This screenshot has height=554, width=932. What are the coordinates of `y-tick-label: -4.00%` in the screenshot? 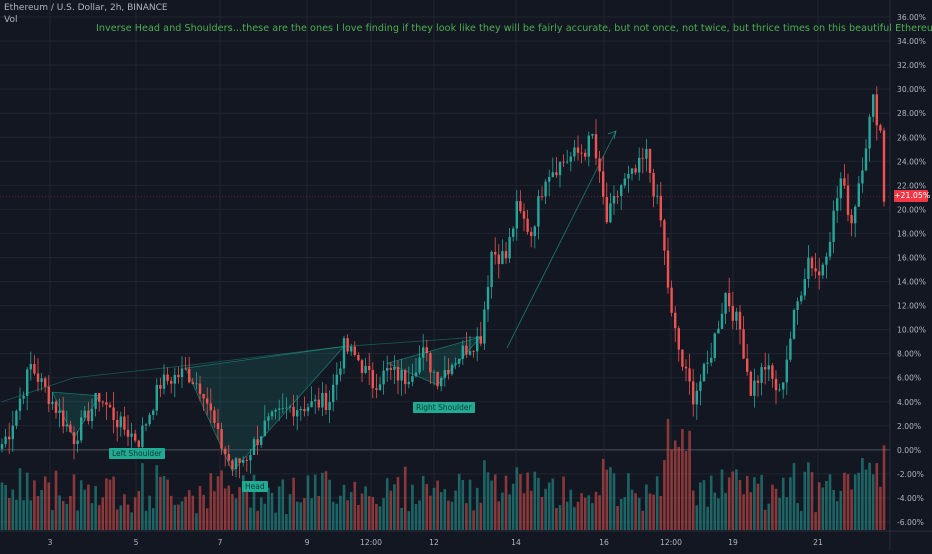 It's located at (910, 498).